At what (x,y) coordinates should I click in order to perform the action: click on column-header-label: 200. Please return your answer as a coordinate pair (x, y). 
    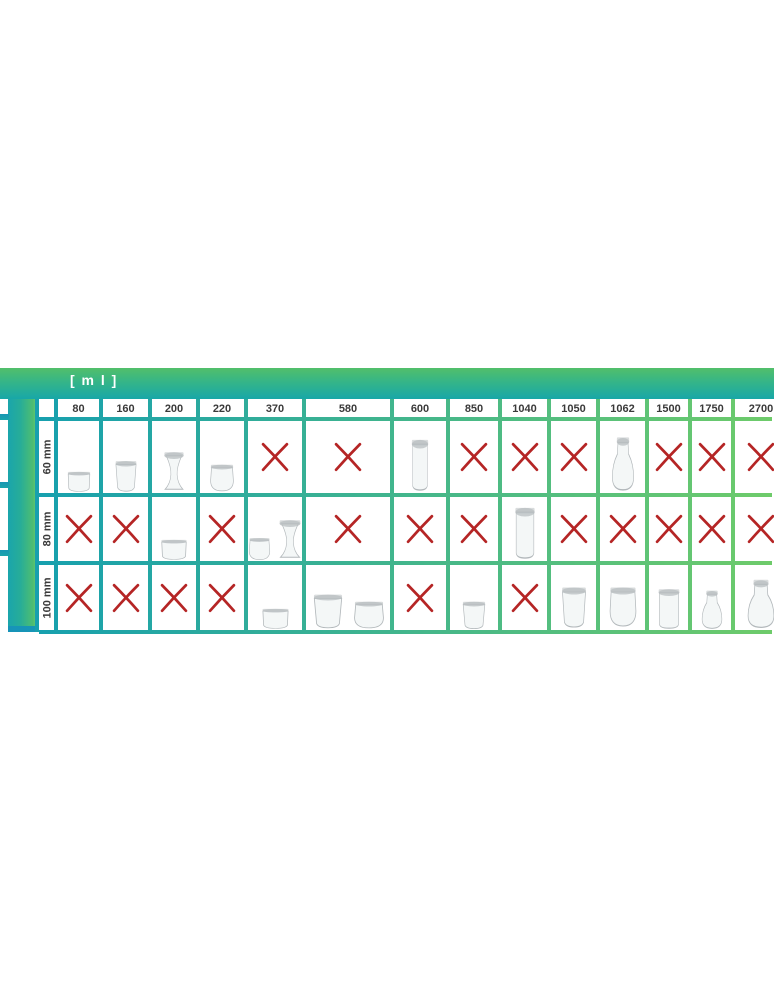
    Looking at the image, I should click on (174, 409).